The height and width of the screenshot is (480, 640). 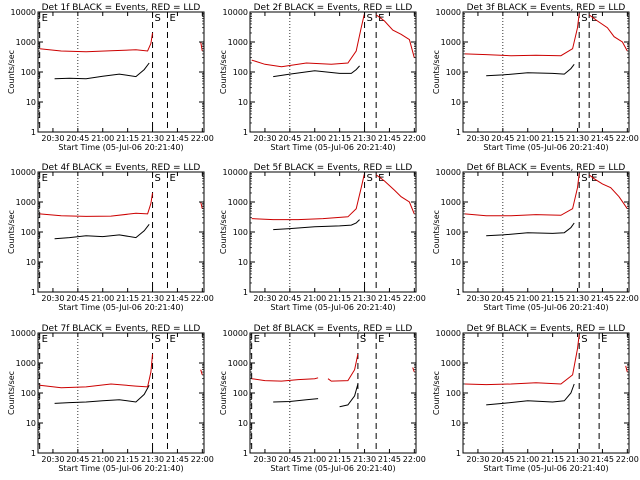 I want to click on chart-title: Det 9f BLACK = Events, RED = LLD, so click(x=546, y=329).